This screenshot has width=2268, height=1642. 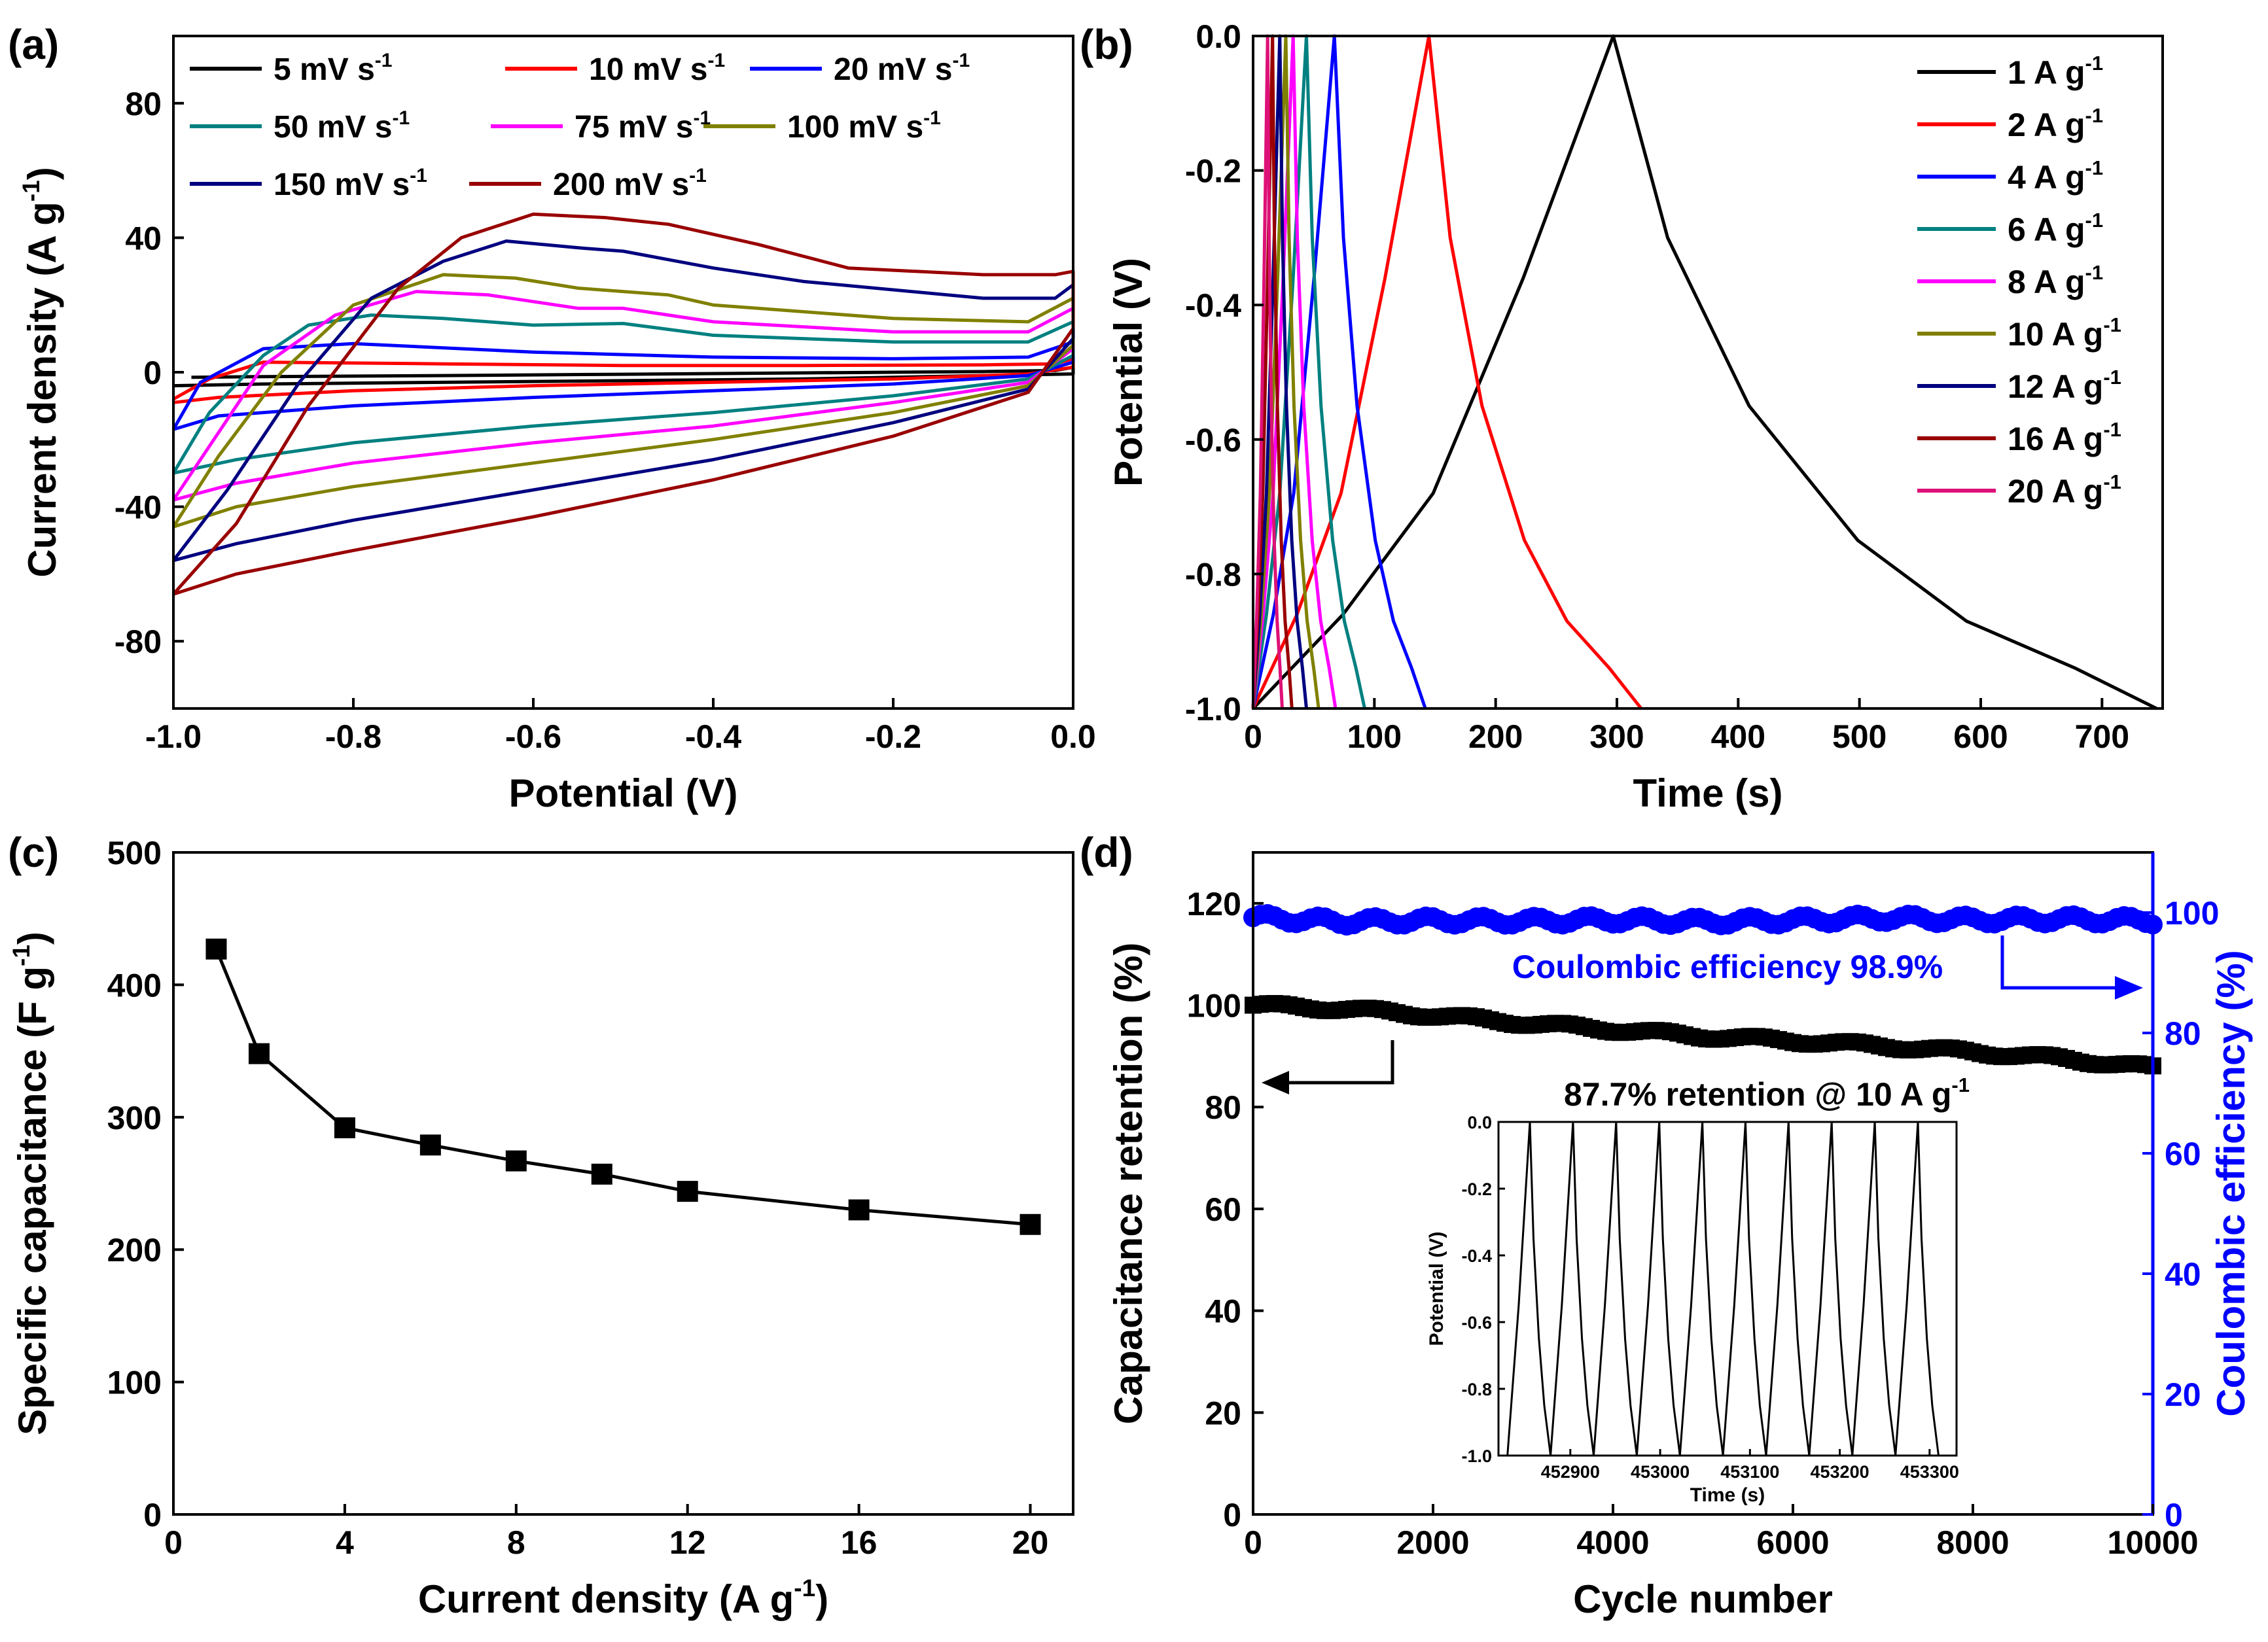 What do you see at coordinates (134, 1118) in the screenshot?
I see `c-ytick-label: 300` at bounding box center [134, 1118].